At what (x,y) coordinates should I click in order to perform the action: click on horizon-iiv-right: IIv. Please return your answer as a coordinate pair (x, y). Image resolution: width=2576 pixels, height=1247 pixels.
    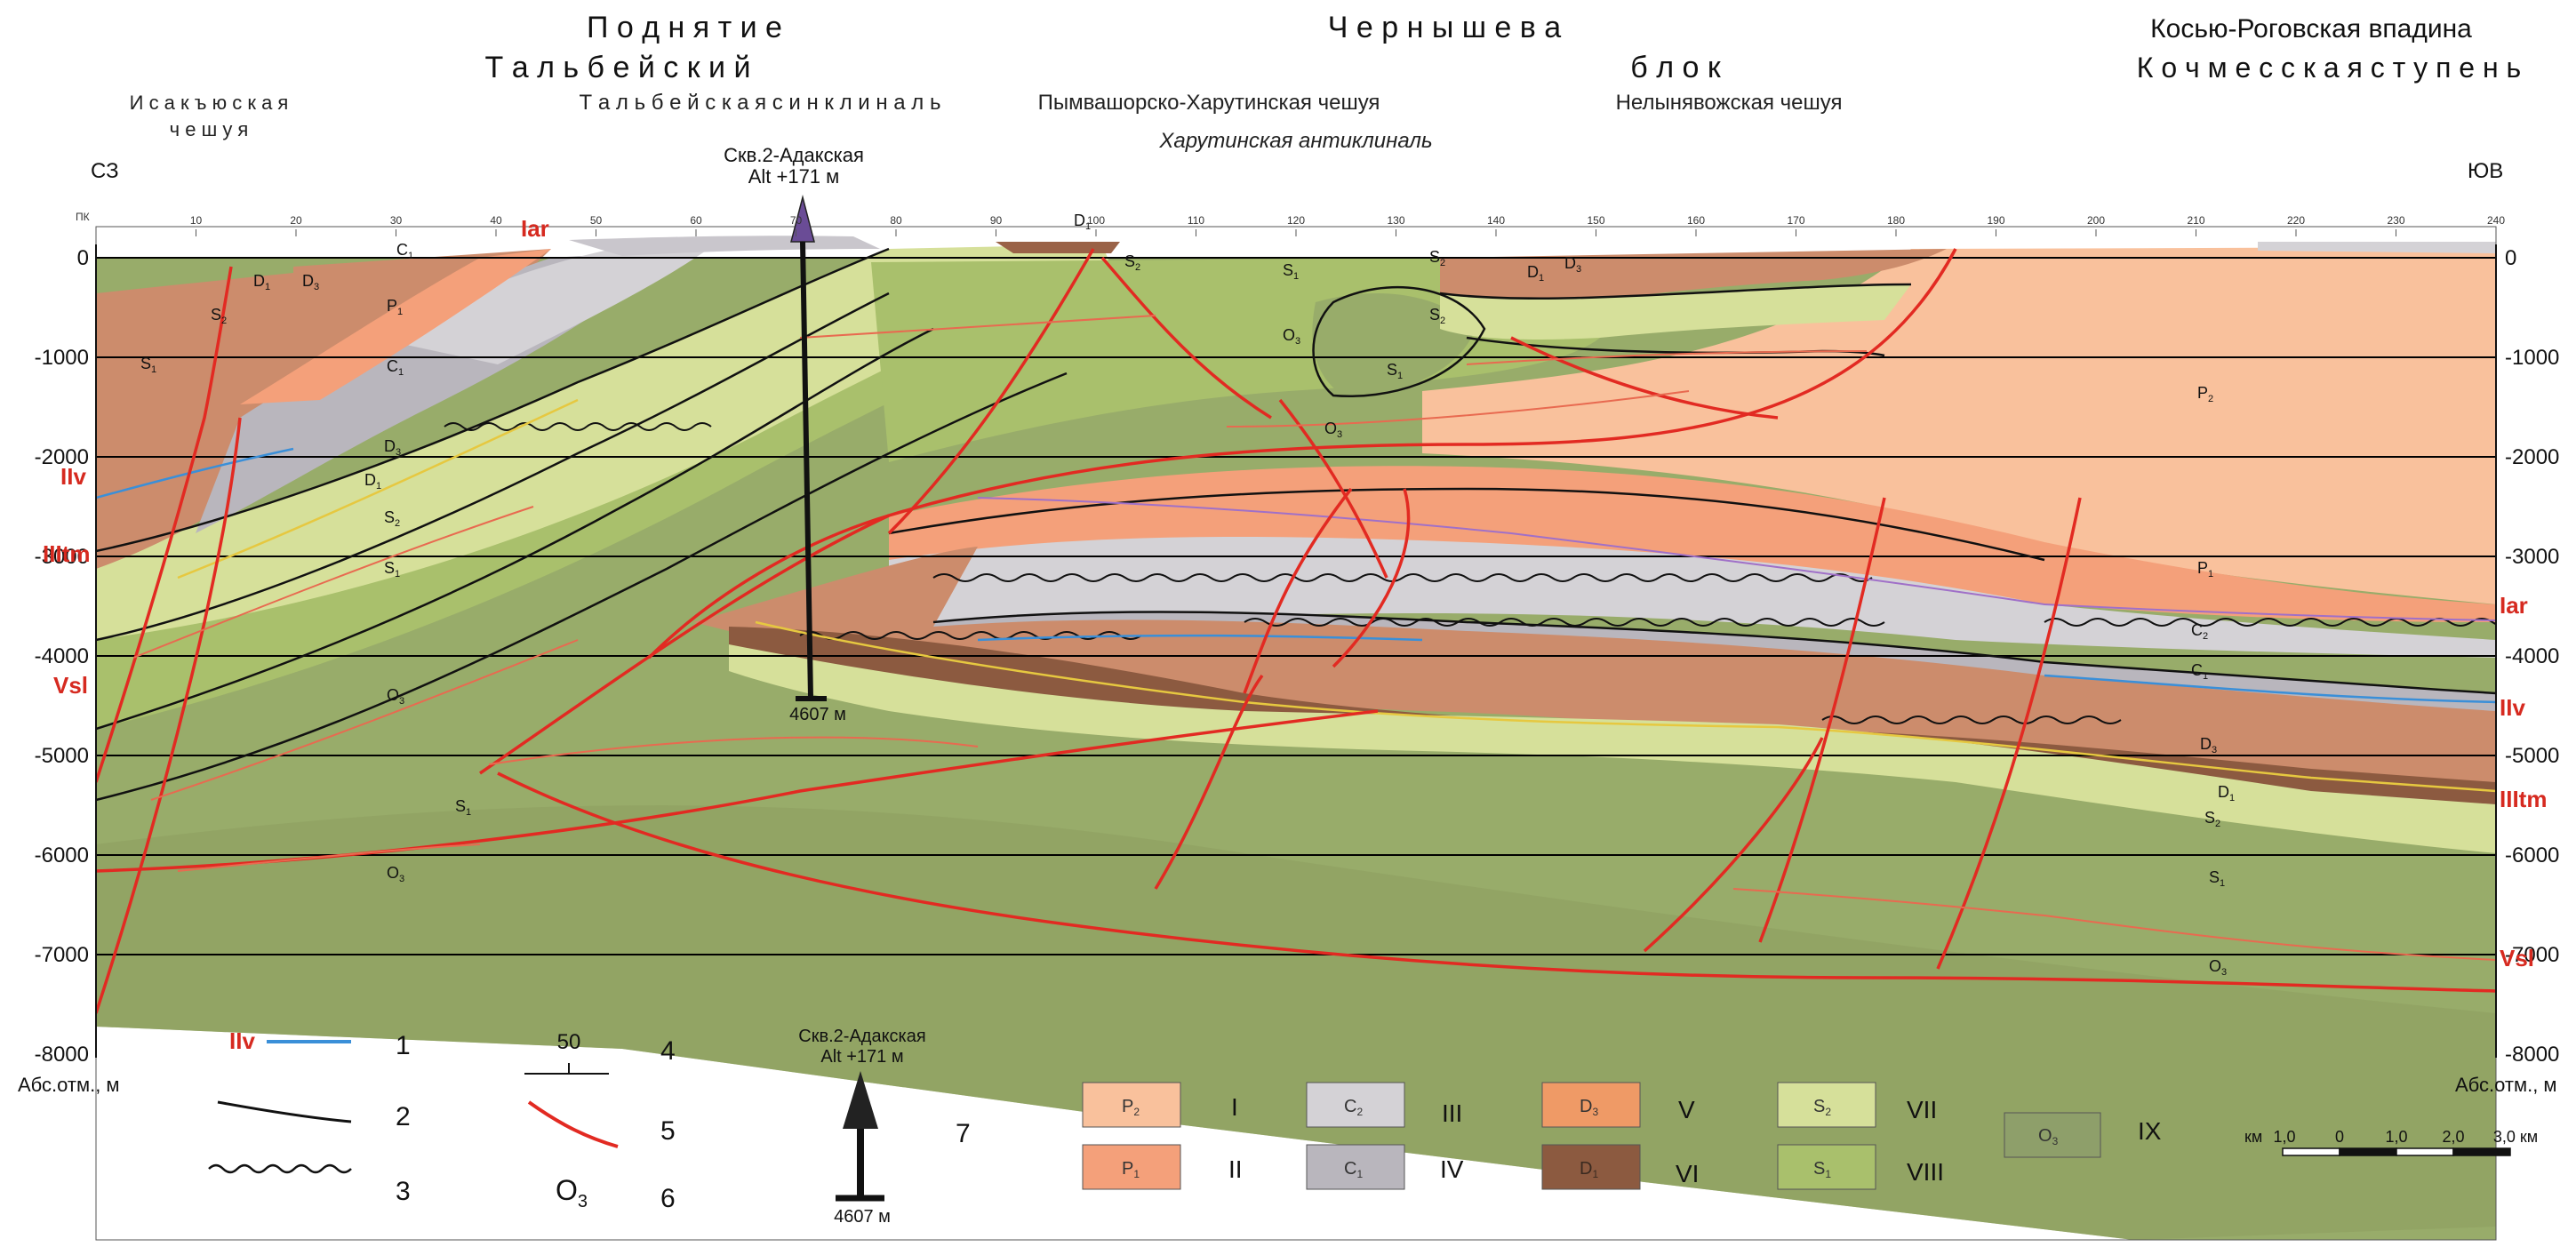
    Looking at the image, I should click on (2512, 707).